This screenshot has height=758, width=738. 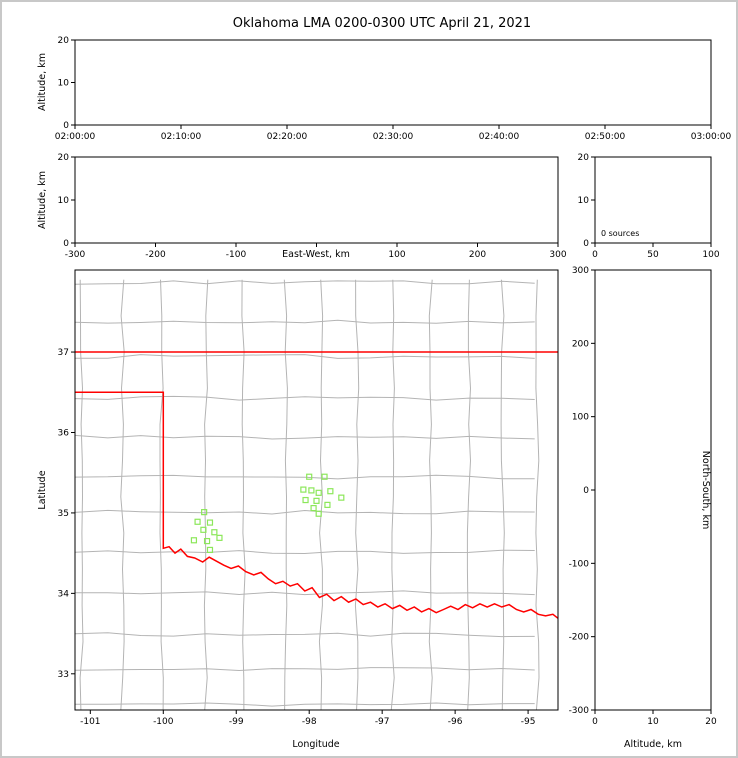 What do you see at coordinates (309, 722) in the screenshot?
I see `x-tick-label: -98` at bounding box center [309, 722].